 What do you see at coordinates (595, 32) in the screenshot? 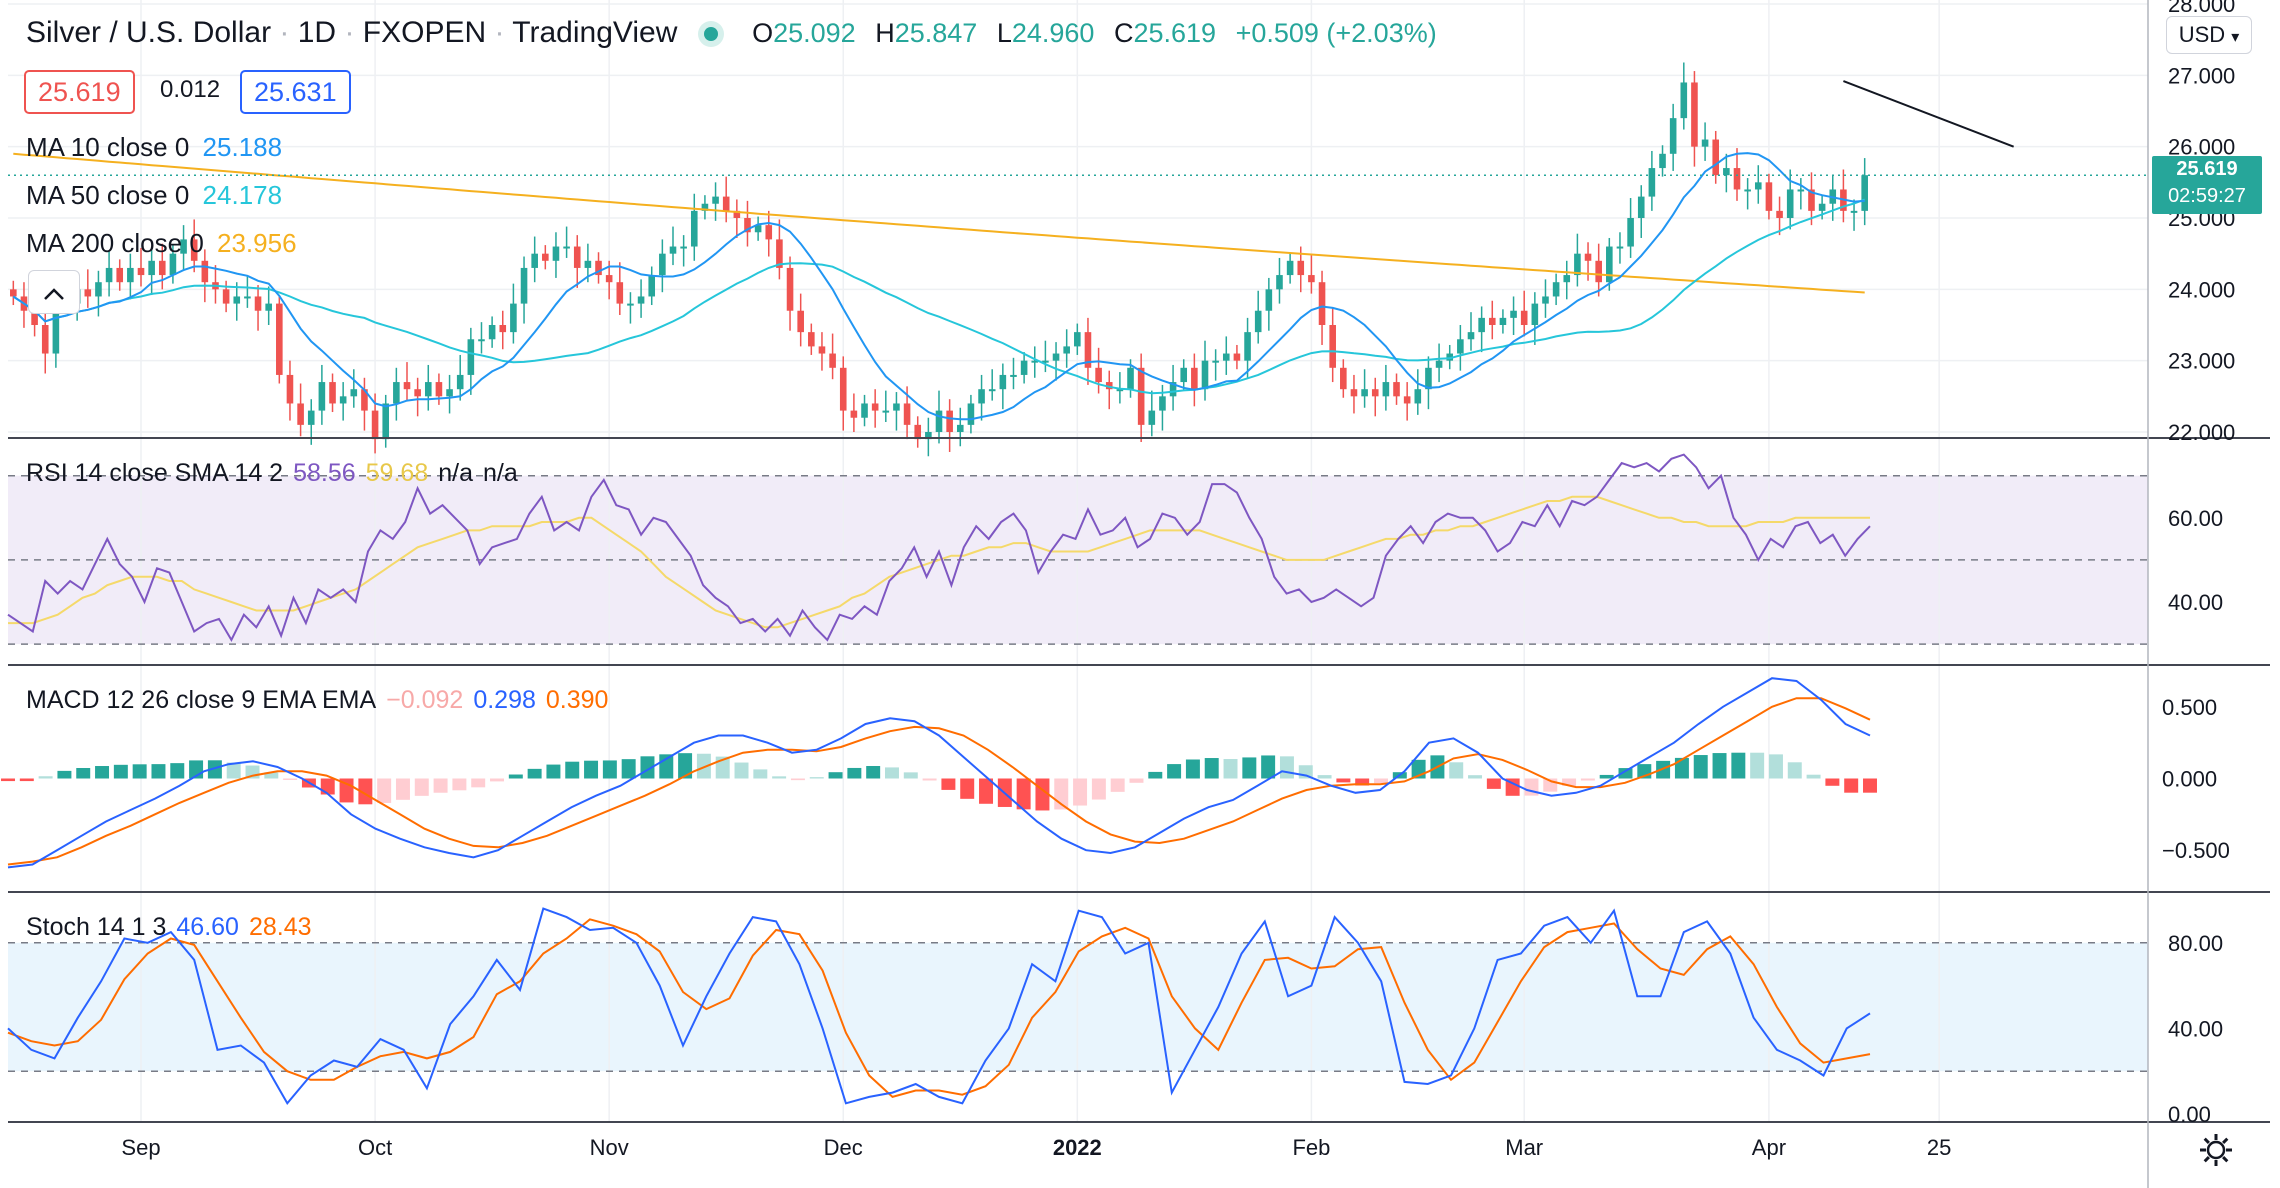
I see `source: TradingView` at bounding box center [595, 32].